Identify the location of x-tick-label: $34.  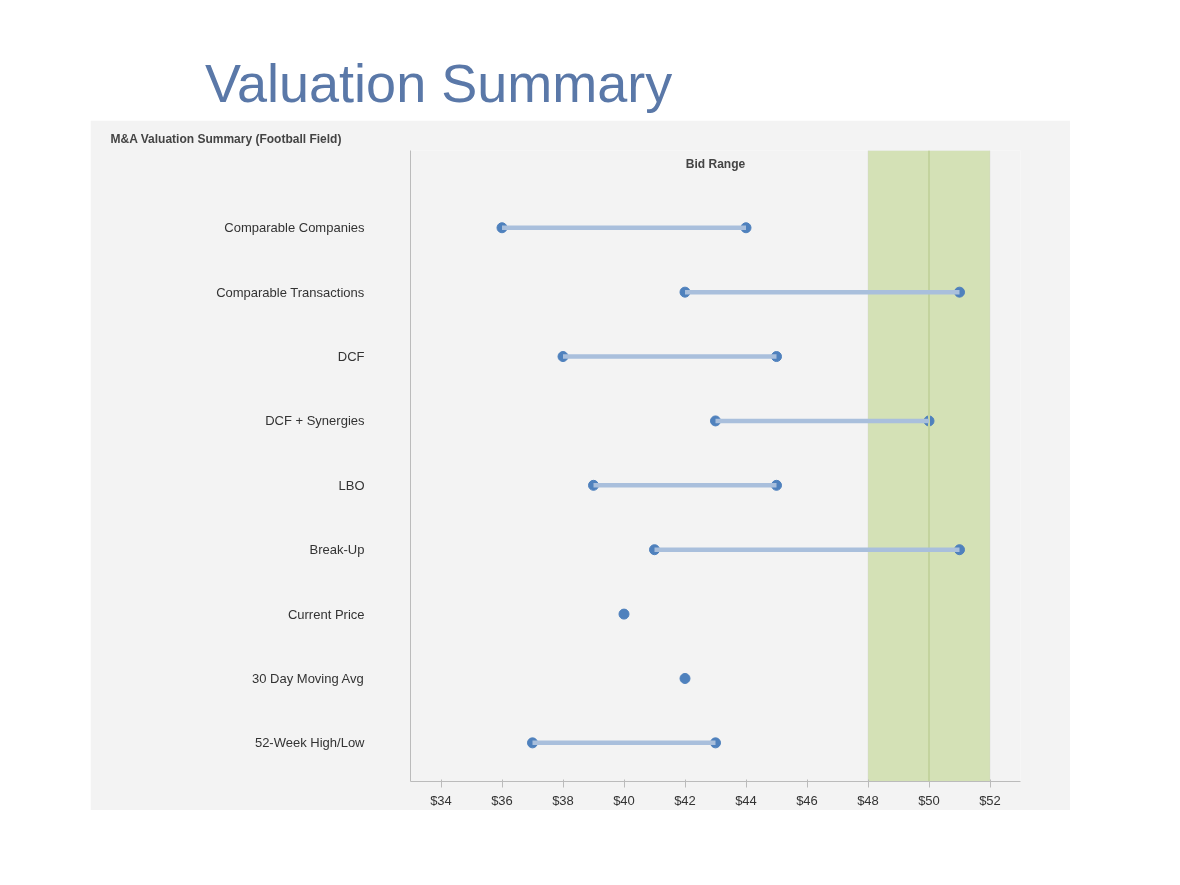
(441, 800).